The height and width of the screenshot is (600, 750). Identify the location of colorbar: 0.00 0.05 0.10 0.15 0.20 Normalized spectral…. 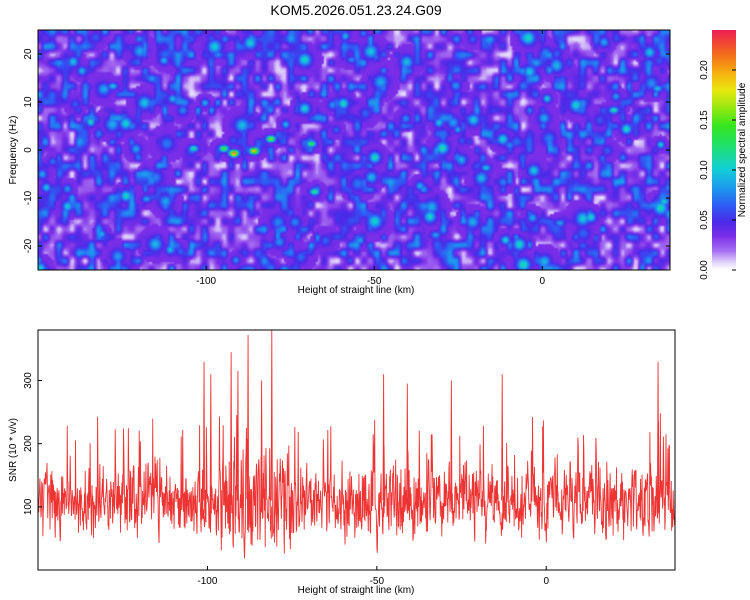
(723, 155).